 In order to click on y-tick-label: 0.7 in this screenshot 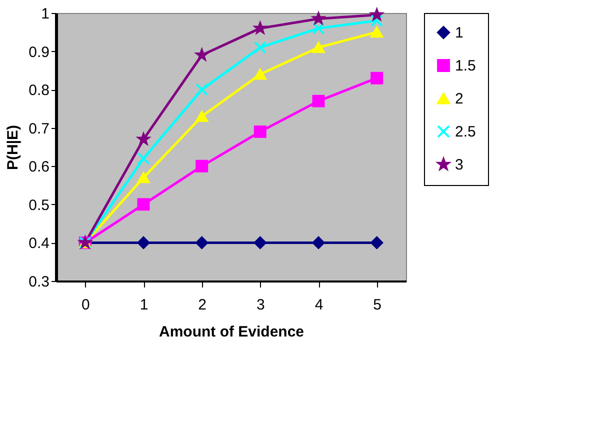, I will do `click(39, 129)`.